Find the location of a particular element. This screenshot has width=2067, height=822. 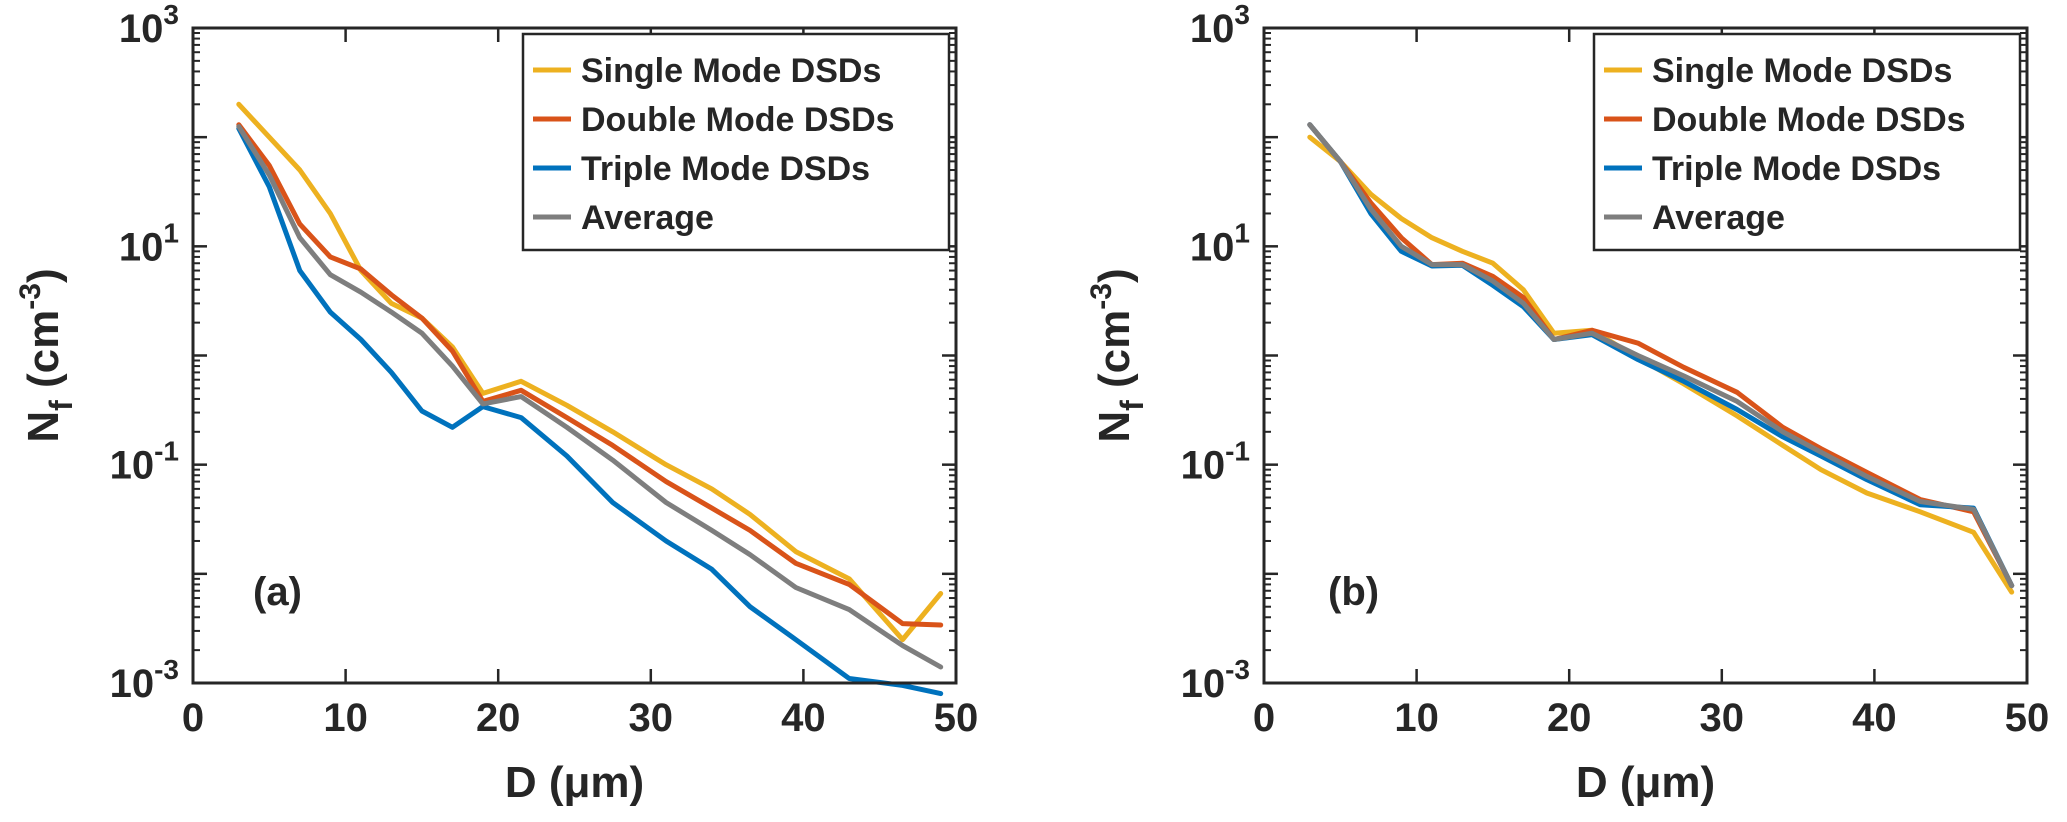

panel-label: (a) is located at coordinates (277, 592).